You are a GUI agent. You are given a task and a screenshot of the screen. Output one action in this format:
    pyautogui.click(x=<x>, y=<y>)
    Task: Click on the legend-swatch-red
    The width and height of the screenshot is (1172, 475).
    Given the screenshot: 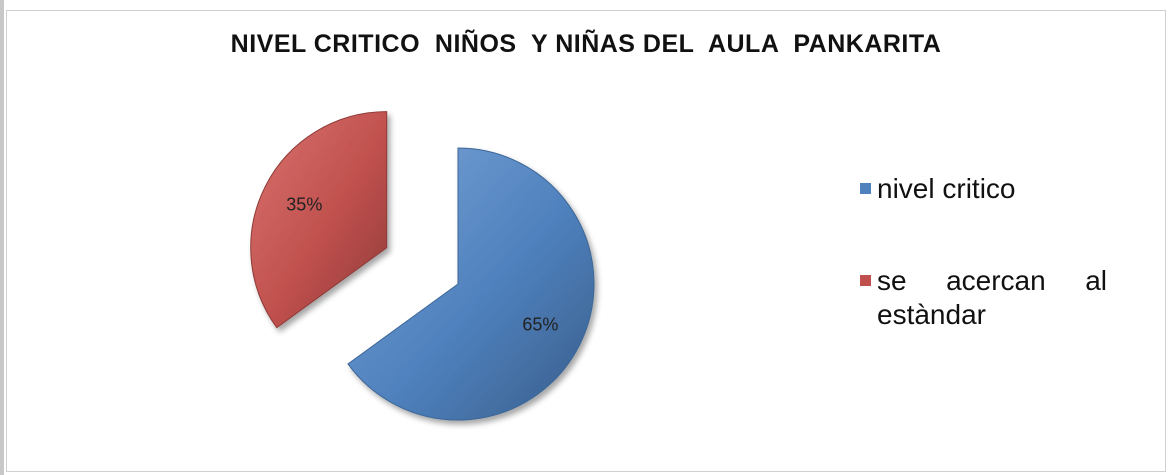 What is the action you would take?
    pyautogui.click(x=865, y=280)
    